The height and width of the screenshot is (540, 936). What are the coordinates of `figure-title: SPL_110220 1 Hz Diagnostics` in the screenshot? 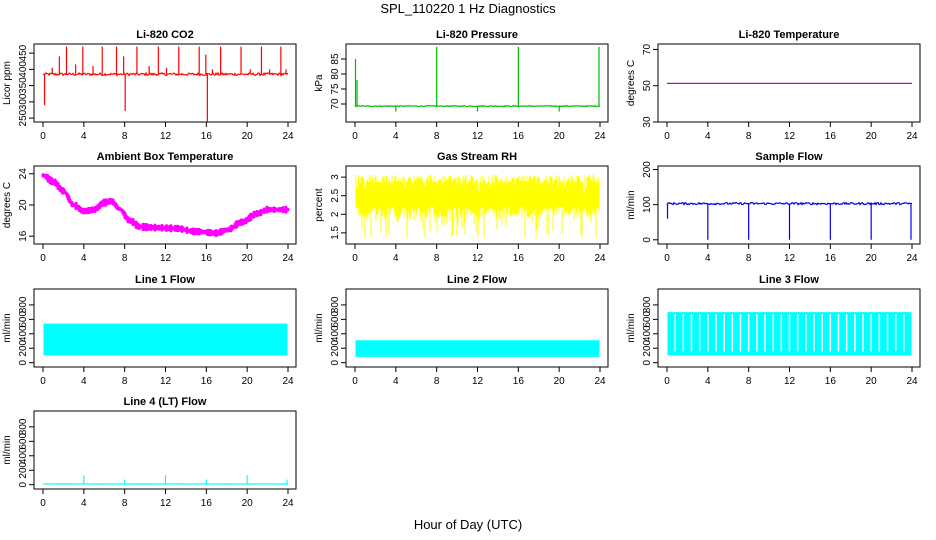 It's located at (468, 8).